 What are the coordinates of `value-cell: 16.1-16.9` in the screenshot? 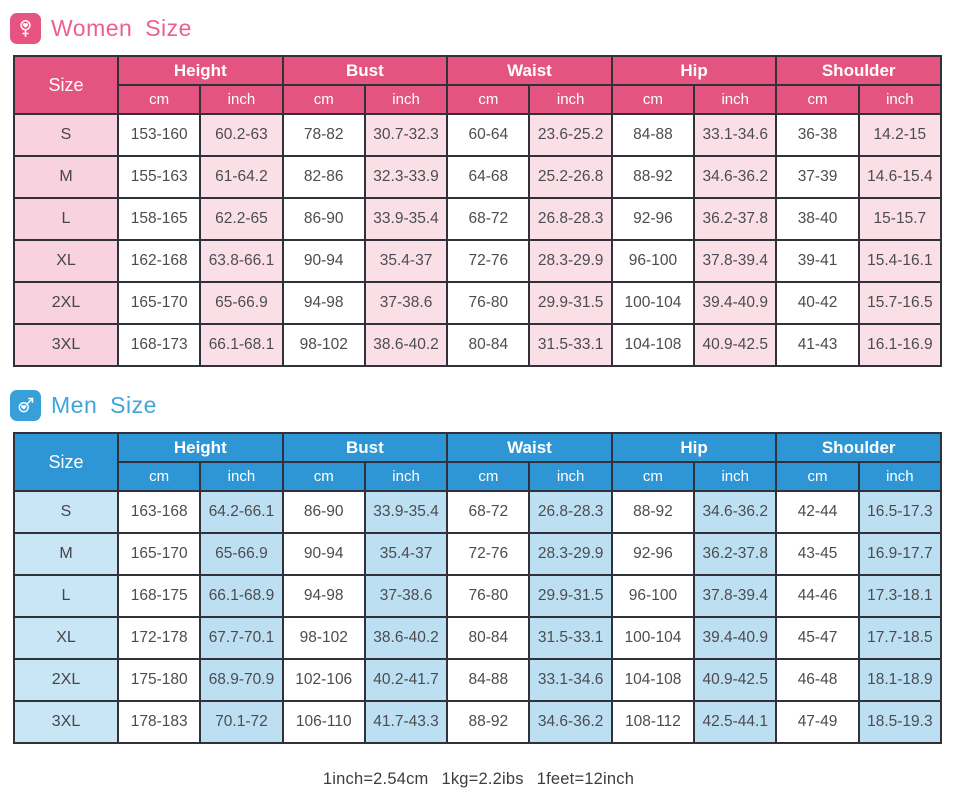 It's located at (900, 345).